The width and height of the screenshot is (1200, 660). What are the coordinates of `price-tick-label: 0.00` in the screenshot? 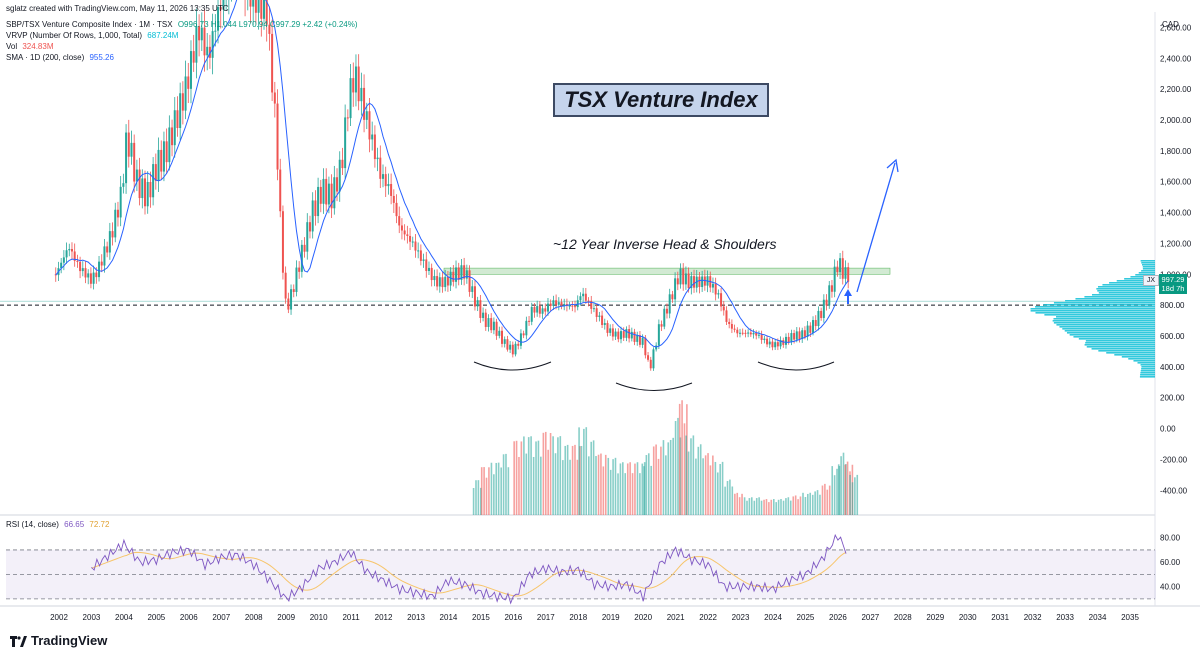 It's located at (1168, 429).